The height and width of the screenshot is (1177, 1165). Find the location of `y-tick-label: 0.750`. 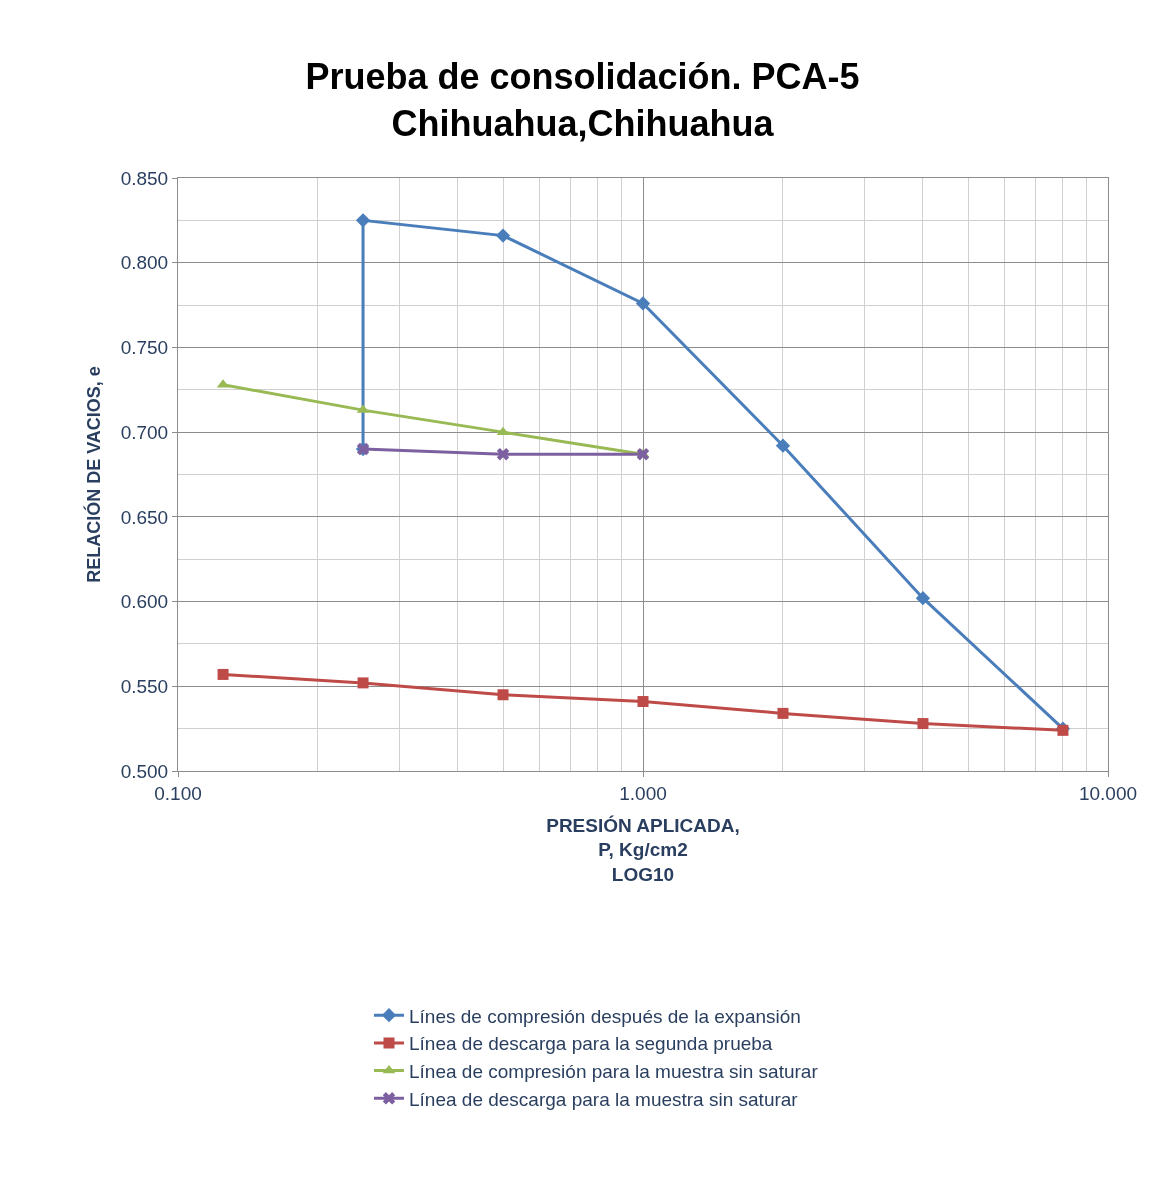

y-tick-label: 0.750 is located at coordinates (144, 348).